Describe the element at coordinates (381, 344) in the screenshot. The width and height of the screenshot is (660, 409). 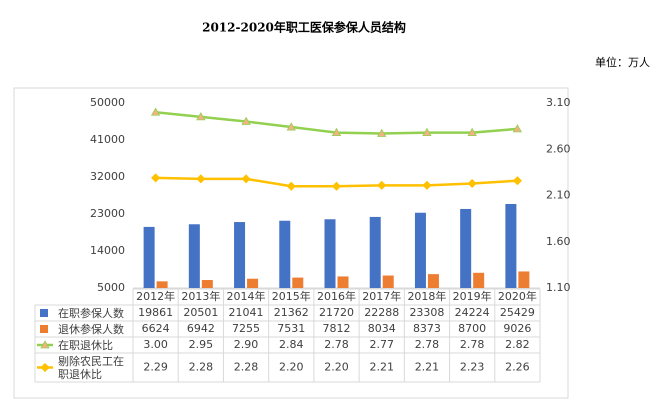
I see `data-label: 2.77` at that location.